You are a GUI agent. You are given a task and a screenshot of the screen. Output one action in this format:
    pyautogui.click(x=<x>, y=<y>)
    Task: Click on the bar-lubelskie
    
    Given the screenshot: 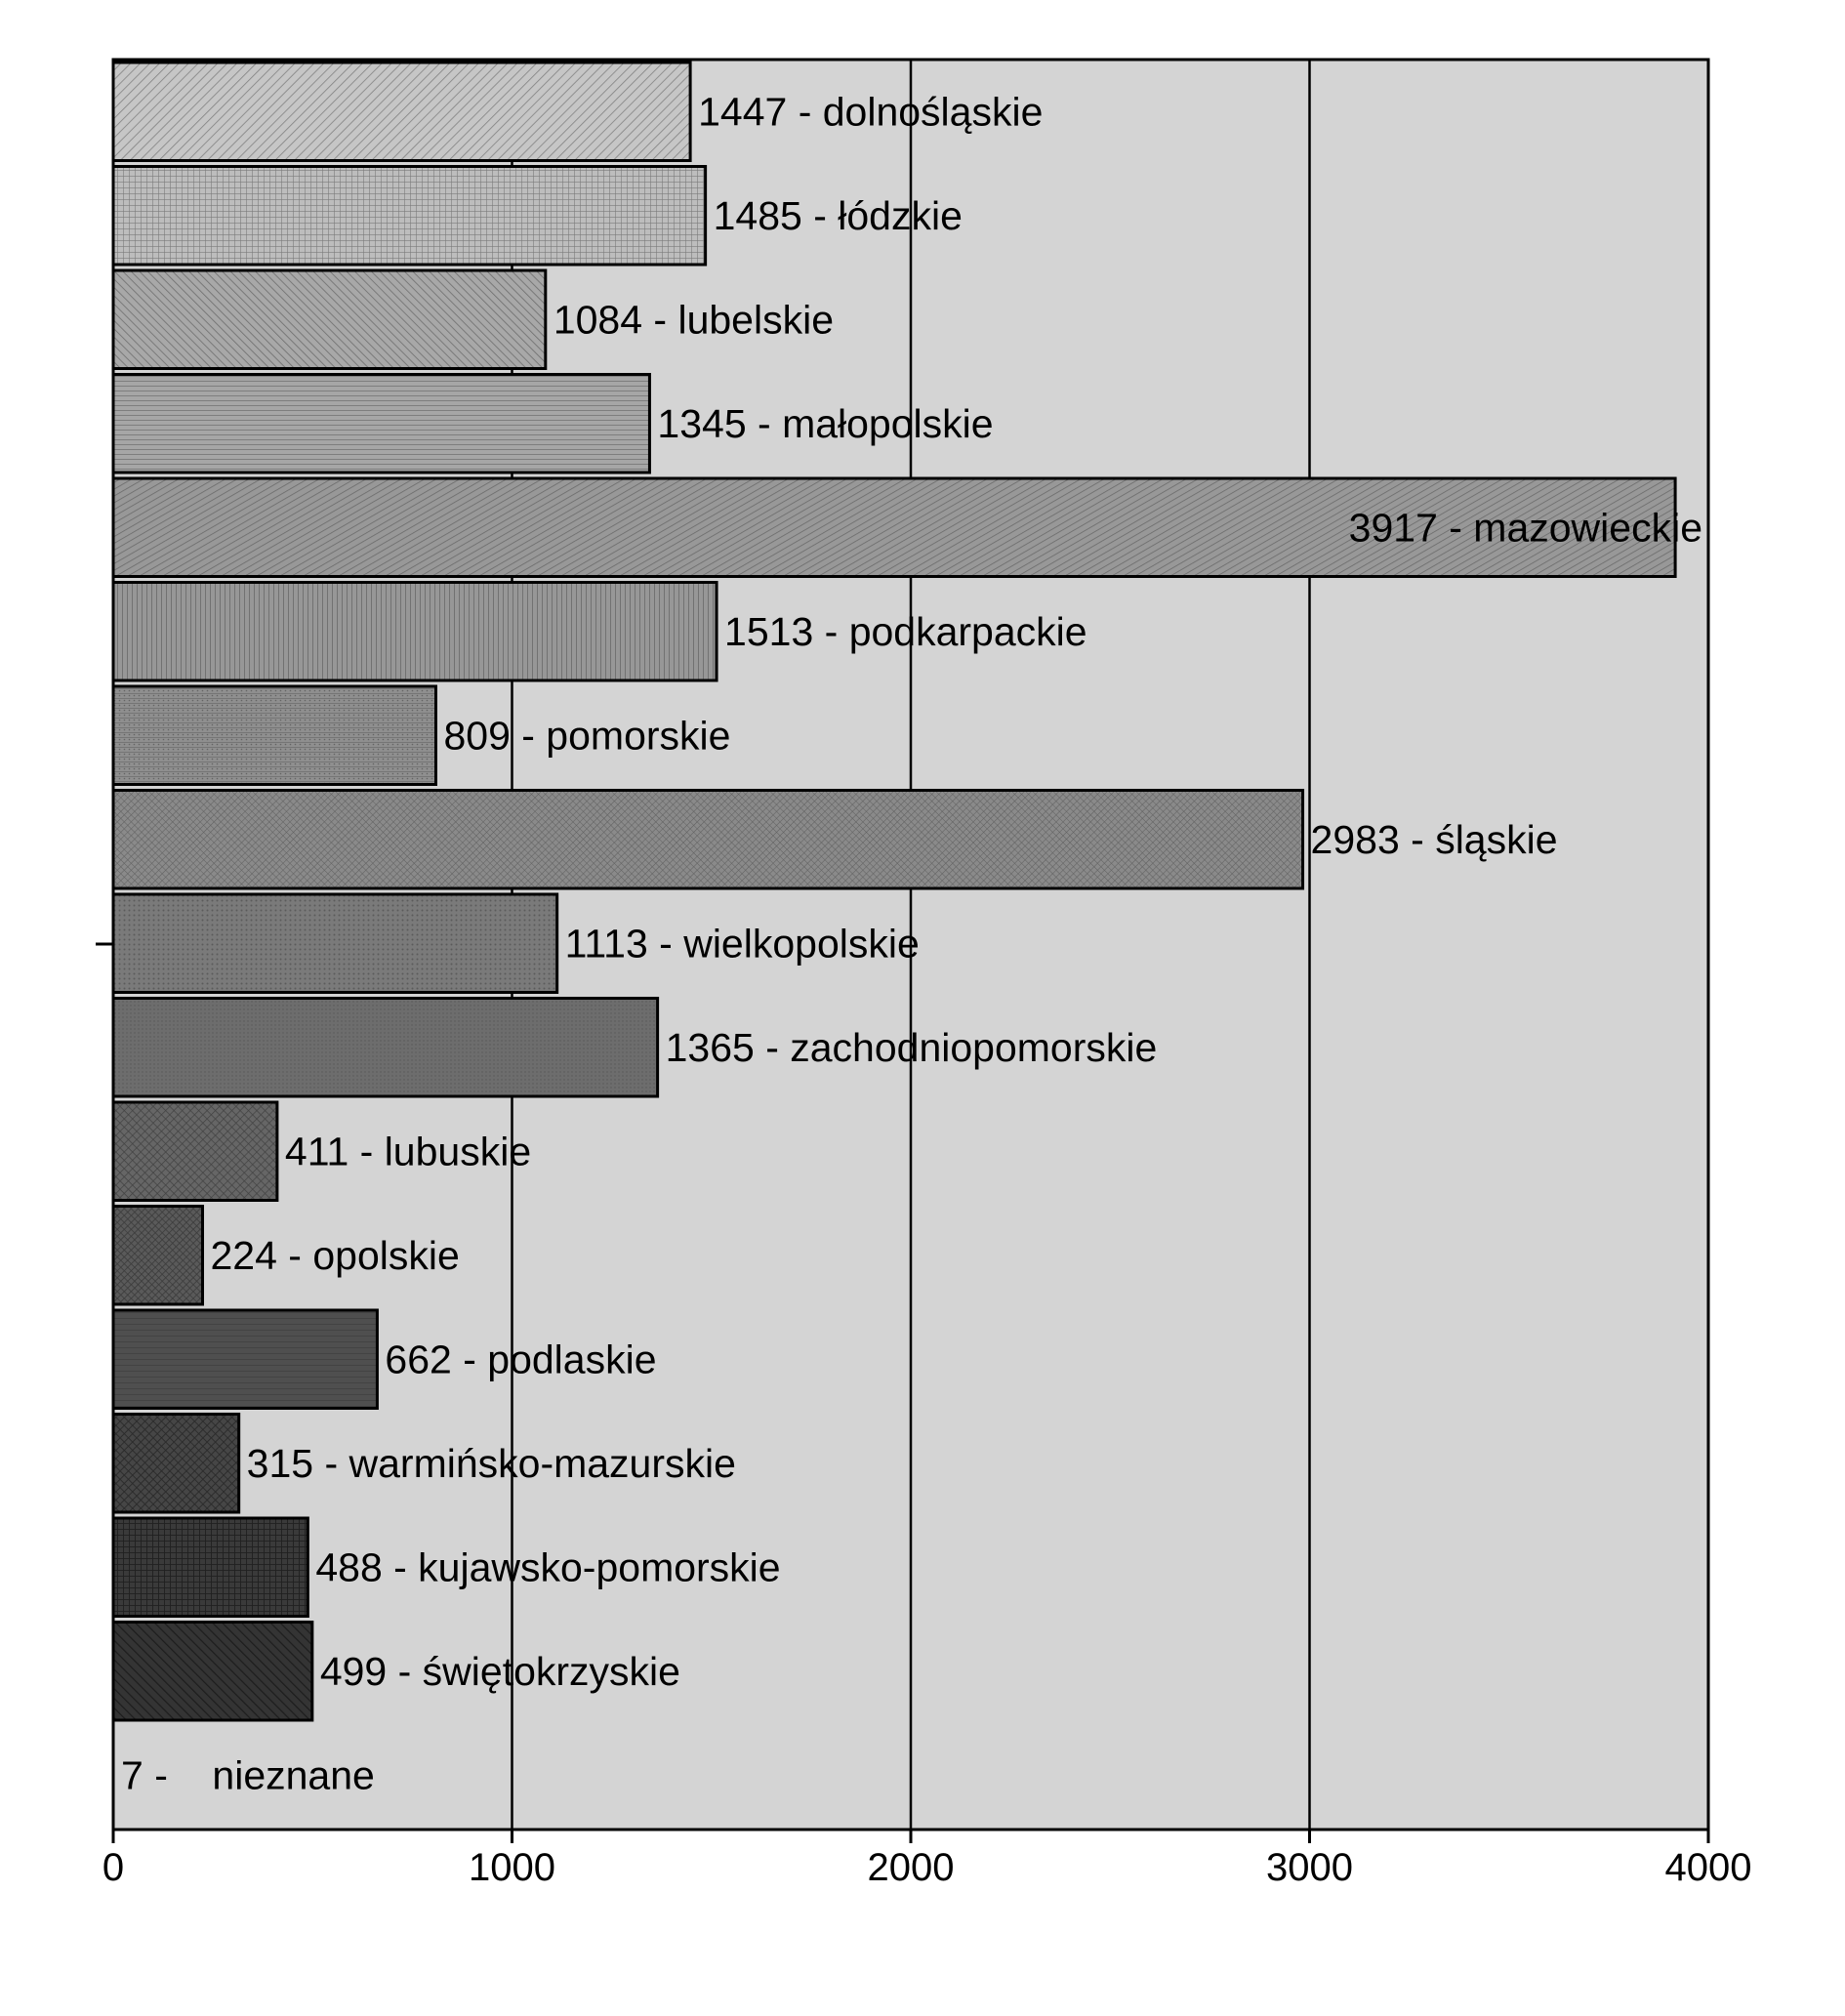 What is the action you would take?
    pyautogui.click(x=329, y=319)
    